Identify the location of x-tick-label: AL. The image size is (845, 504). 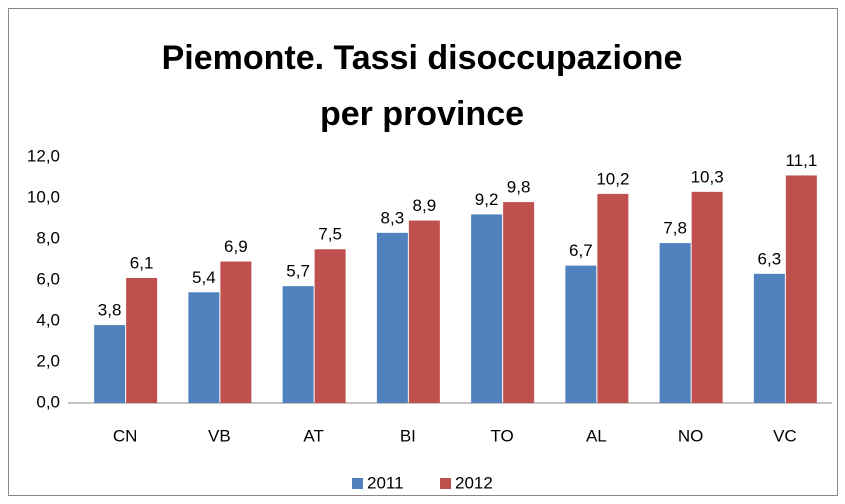
(596, 435).